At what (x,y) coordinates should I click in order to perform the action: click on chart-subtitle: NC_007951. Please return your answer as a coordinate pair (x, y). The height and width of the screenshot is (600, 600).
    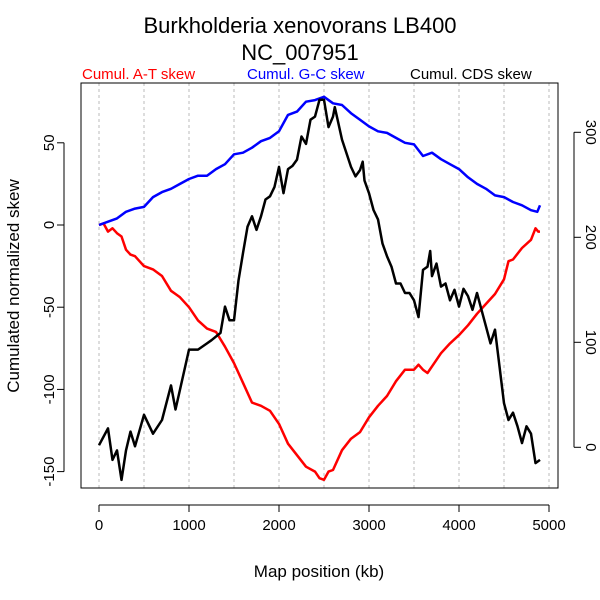
    Looking at the image, I should click on (299, 52).